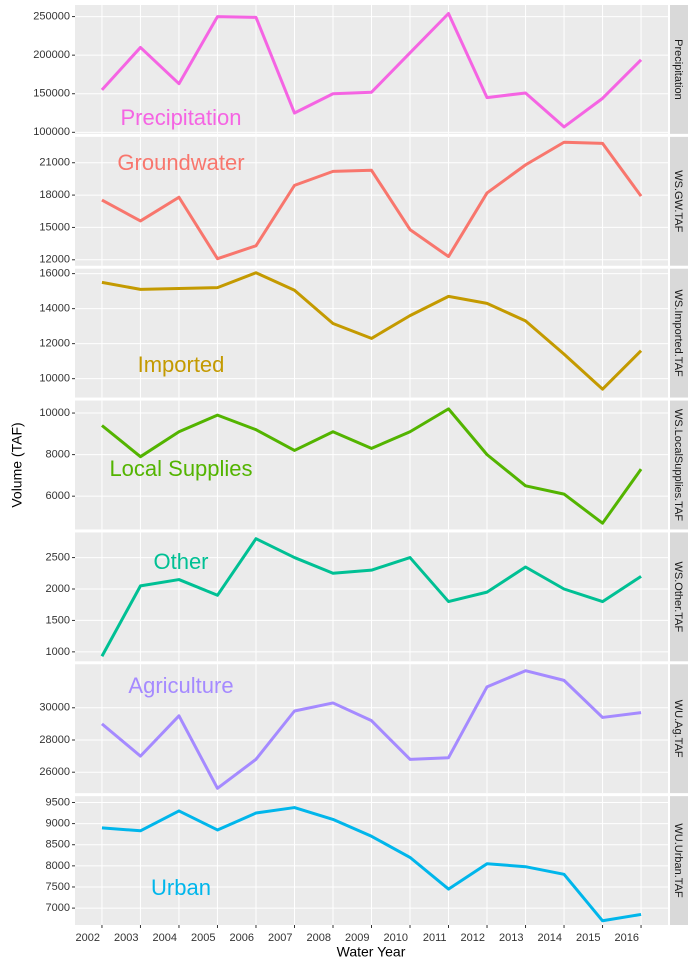 Image resolution: width=688 pixels, height=963 pixels. I want to click on y-tick-label: 18000, so click(54, 195).